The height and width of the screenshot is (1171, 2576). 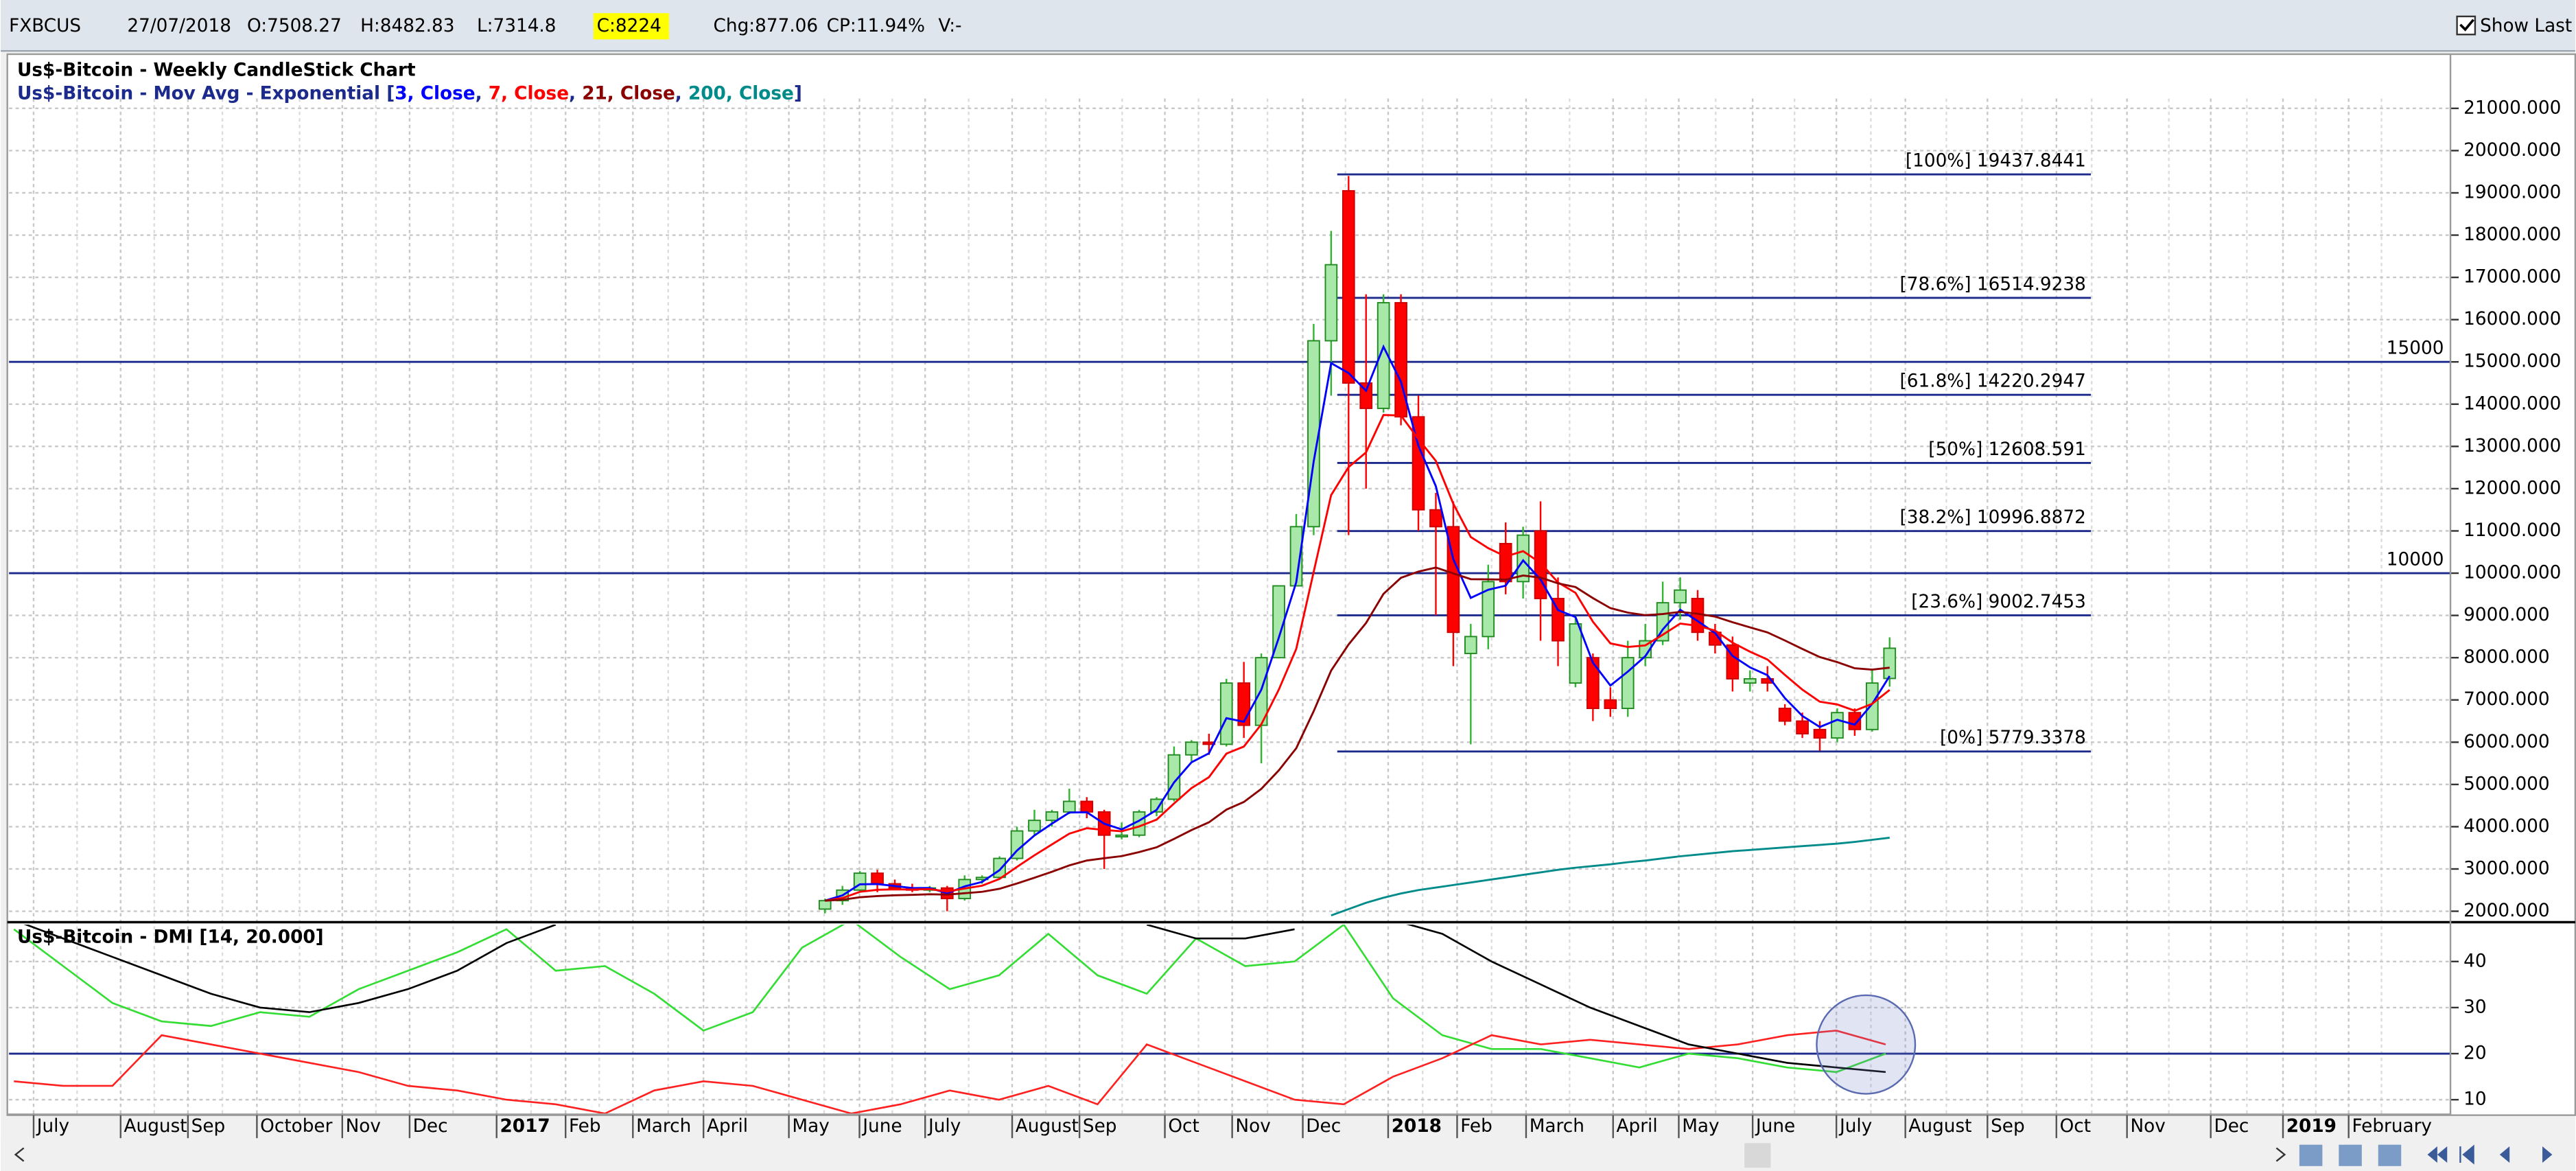 I want to click on x-tick-label: April, so click(x=727, y=1126).